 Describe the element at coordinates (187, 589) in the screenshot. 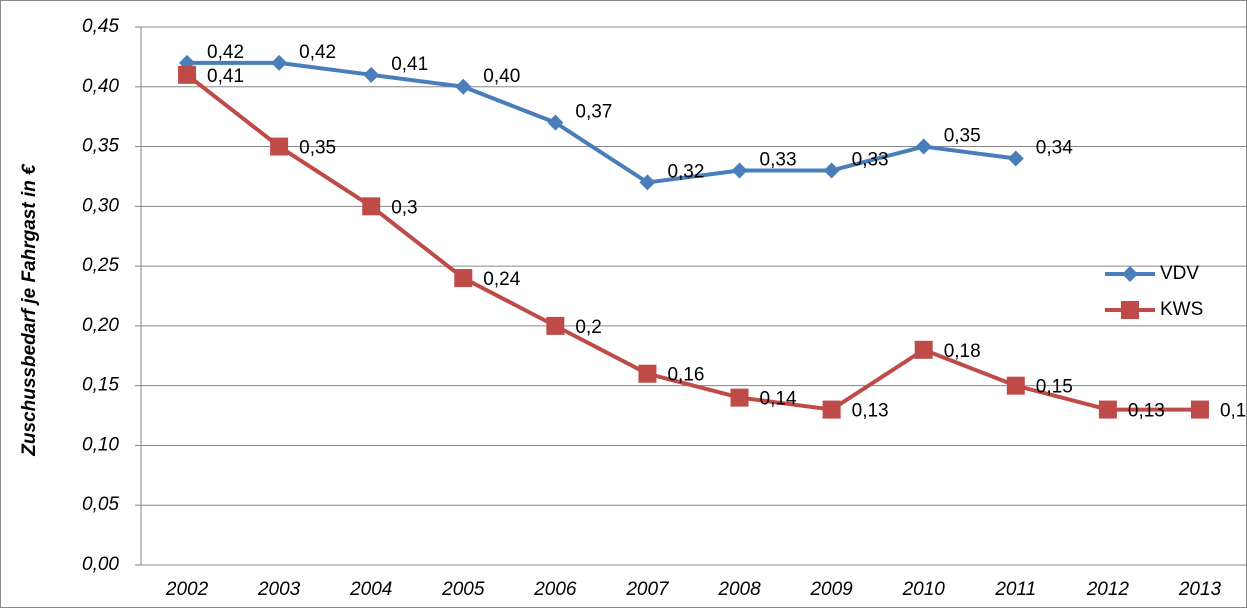

I see `x-tick-label: 2002` at that location.